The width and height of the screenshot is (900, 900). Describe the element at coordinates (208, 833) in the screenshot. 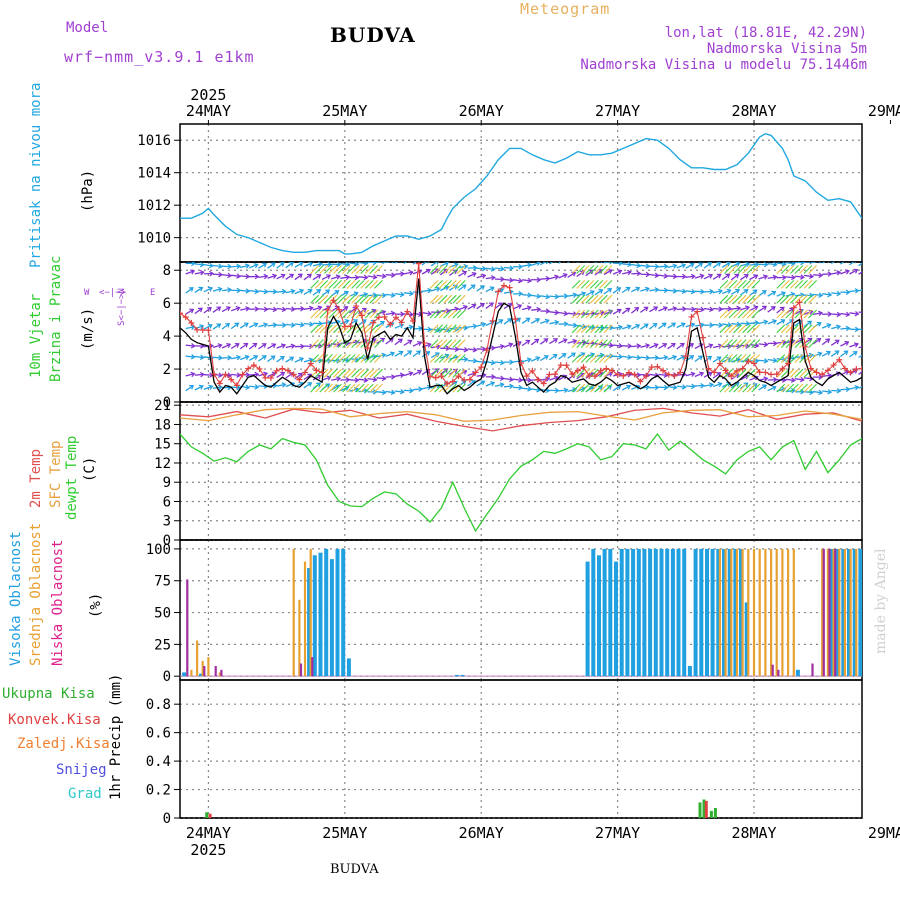

I see `day-label-bottom: 24MAY` at that location.